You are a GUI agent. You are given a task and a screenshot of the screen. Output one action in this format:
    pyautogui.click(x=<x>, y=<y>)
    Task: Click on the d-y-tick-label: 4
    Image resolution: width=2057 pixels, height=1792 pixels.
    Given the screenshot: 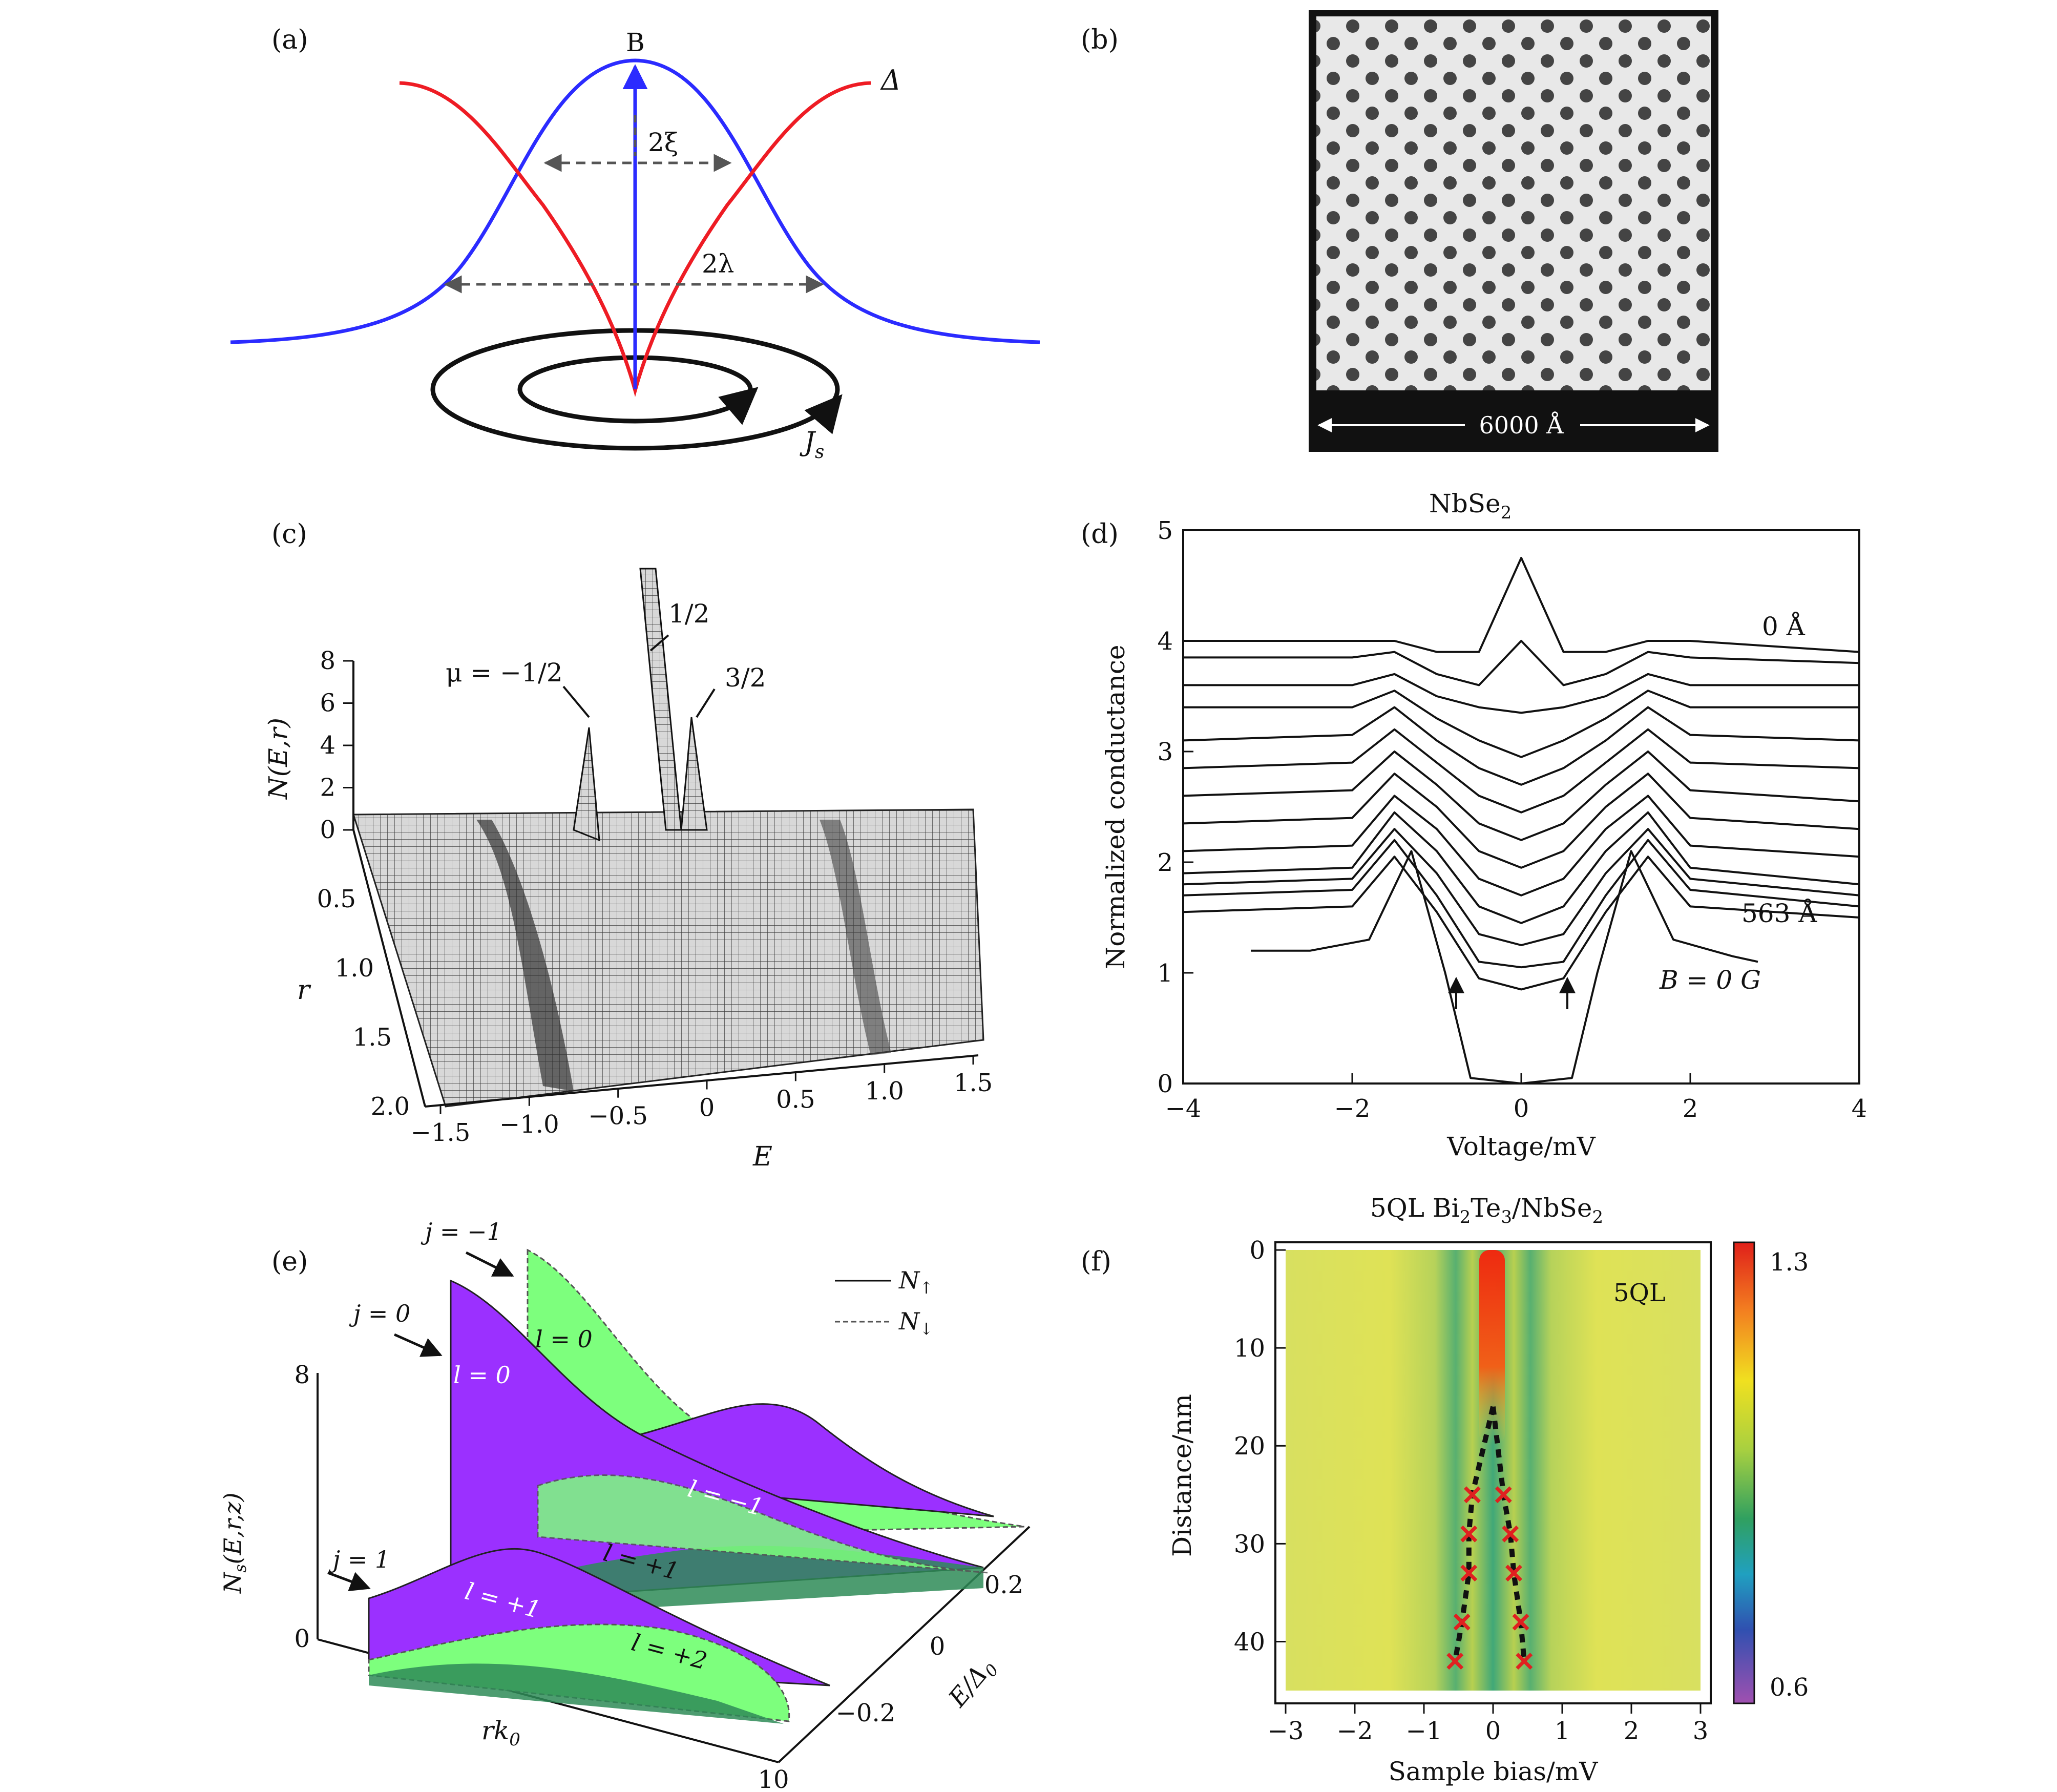 What is the action you would take?
    pyautogui.click(x=1165, y=642)
    